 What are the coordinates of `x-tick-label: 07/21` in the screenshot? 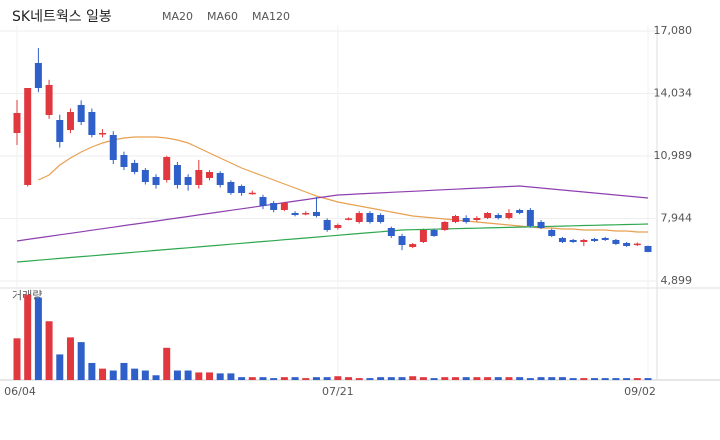 It's located at (338, 391).